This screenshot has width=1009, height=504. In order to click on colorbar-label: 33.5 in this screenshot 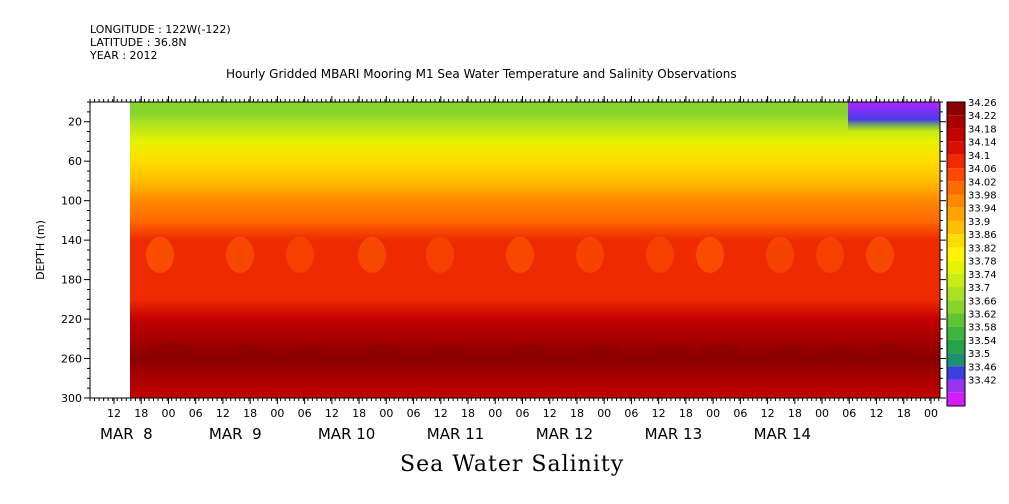, I will do `click(979, 354)`.